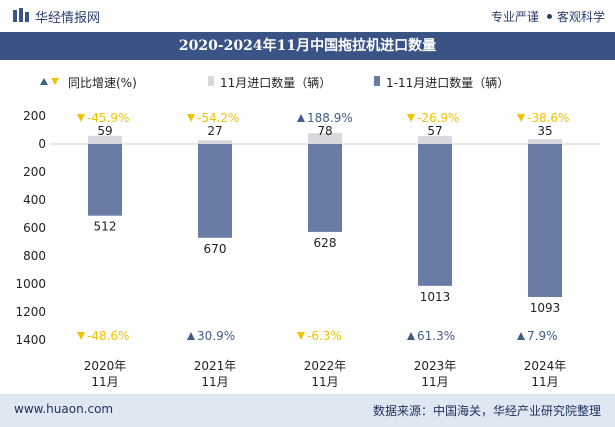  Describe the element at coordinates (105, 366) in the screenshot. I see `x-tick-label: 2020年` at that location.